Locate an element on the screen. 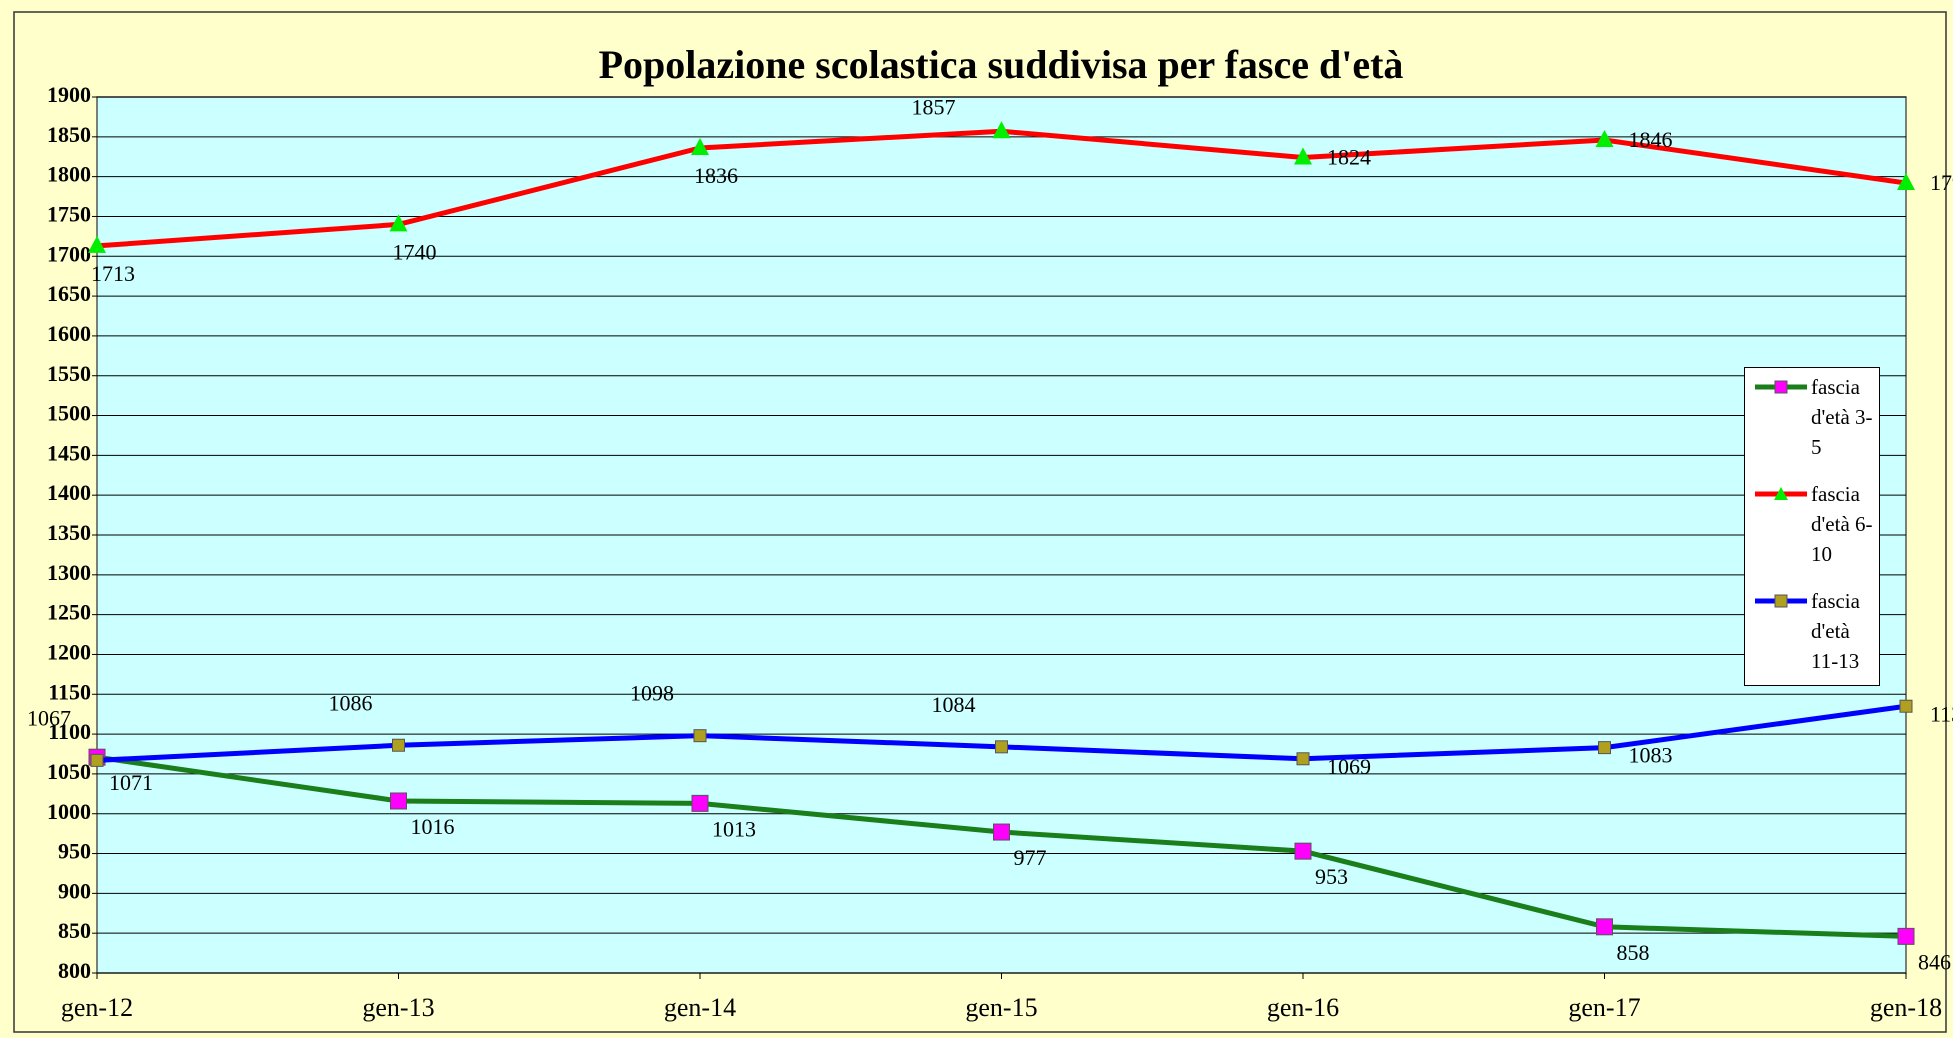  y-tick-label: 1700 is located at coordinates (69, 253).